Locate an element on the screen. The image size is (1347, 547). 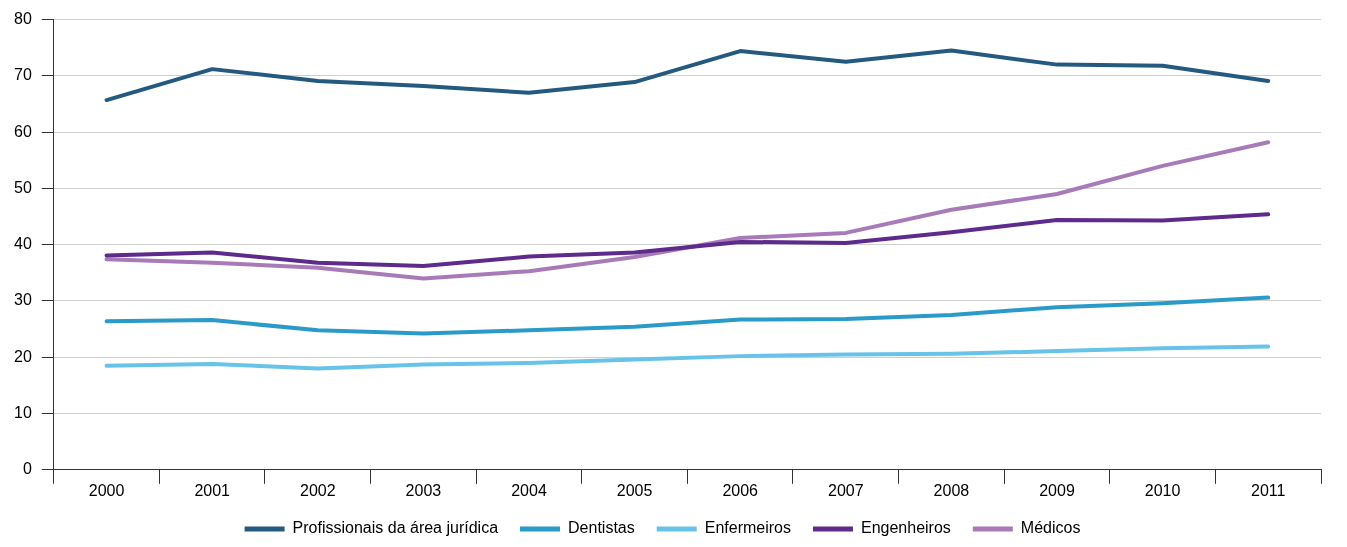
x-tick-label: 2008 is located at coordinates (951, 490).